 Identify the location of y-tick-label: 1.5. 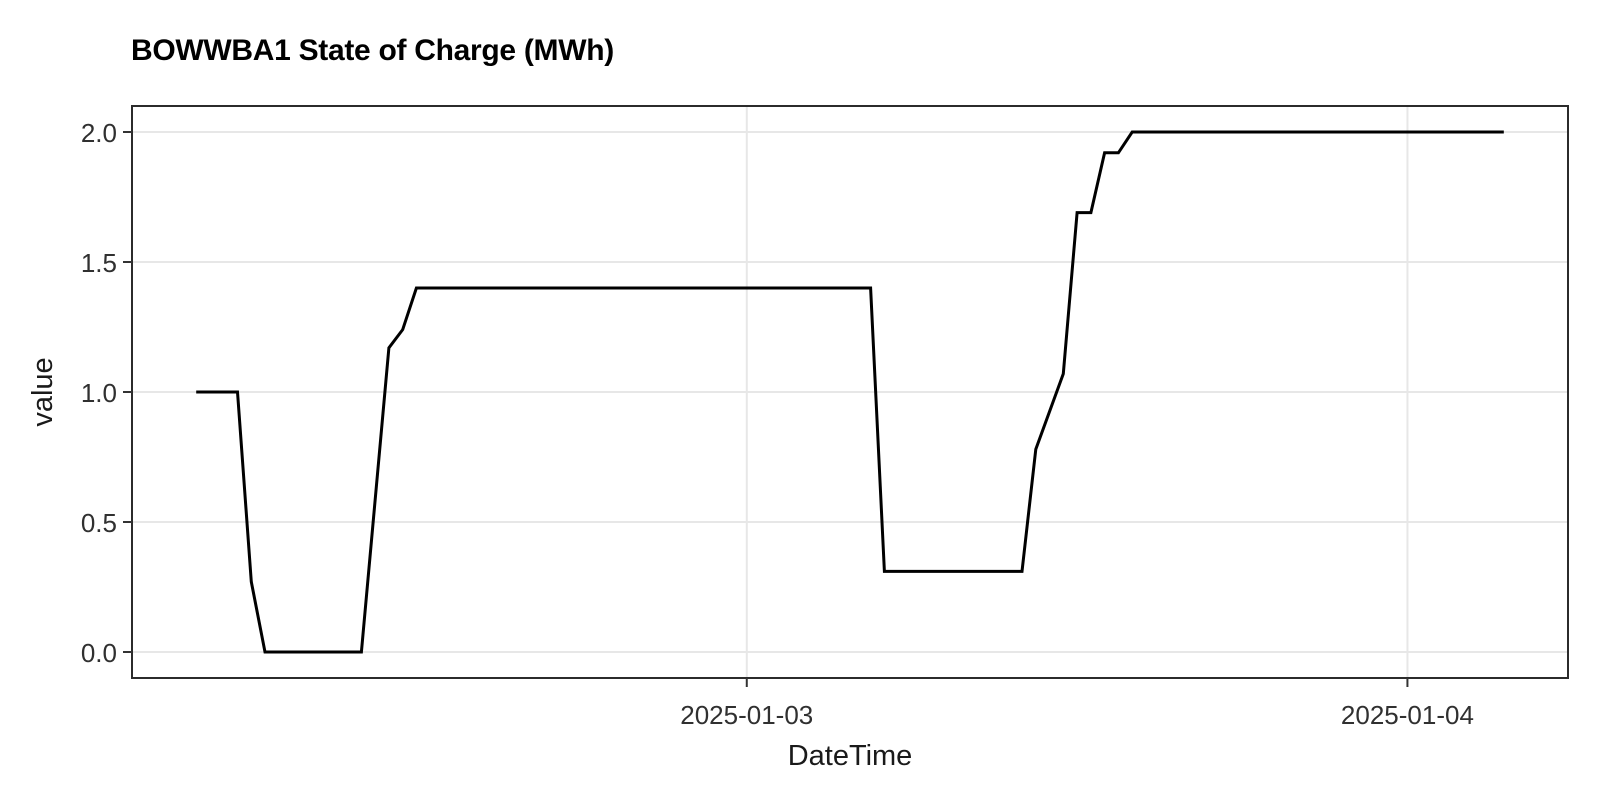
(99, 263).